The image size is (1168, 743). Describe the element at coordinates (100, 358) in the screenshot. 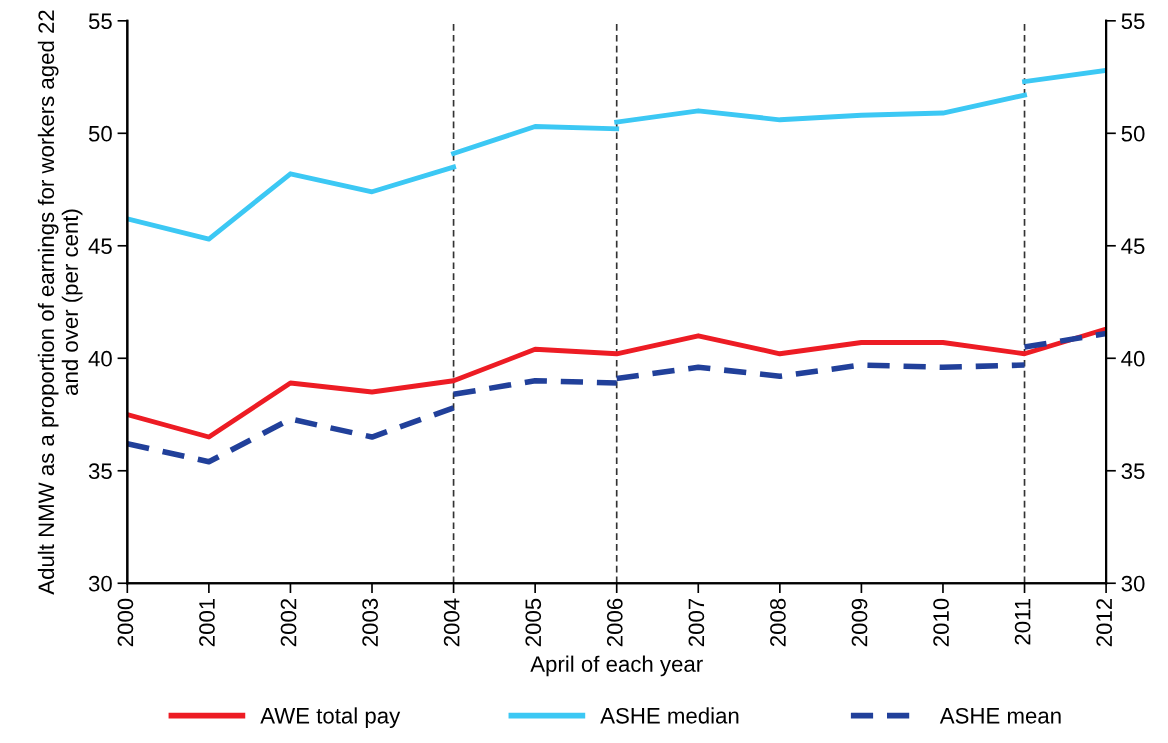

I see `y-tick-label: 40` at that location.